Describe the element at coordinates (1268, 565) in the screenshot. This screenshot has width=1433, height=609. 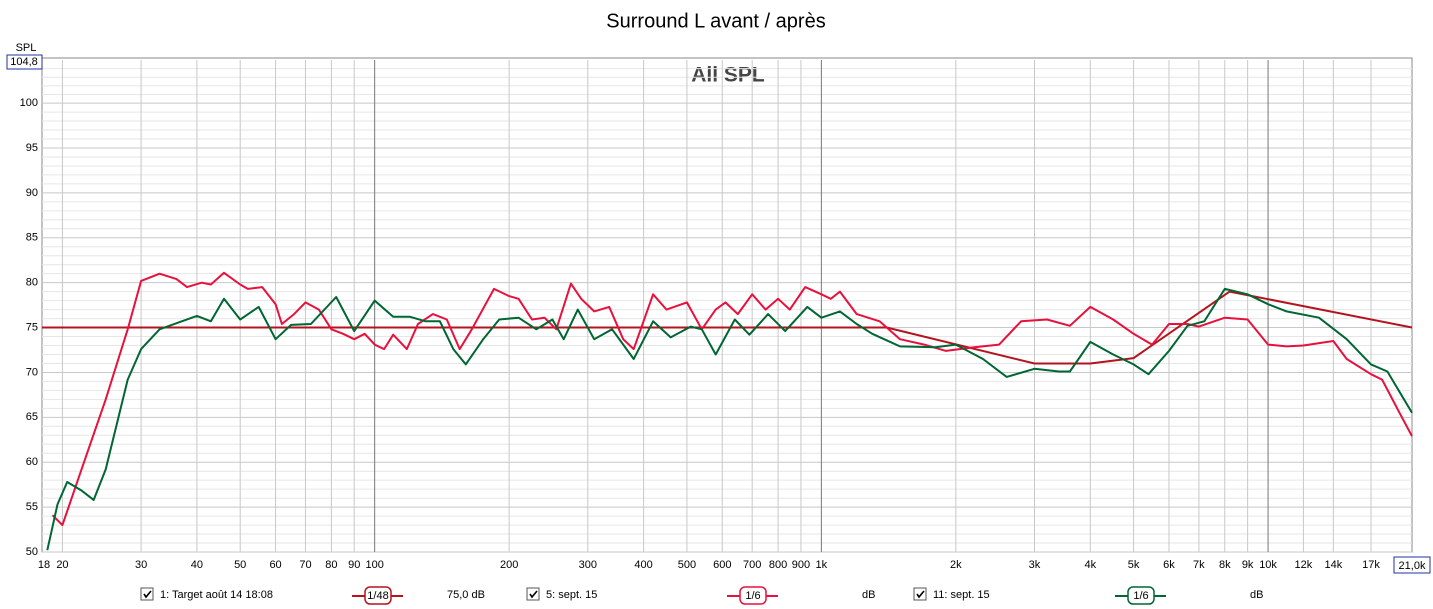
I see `x-tick-label: 10k` at that location.